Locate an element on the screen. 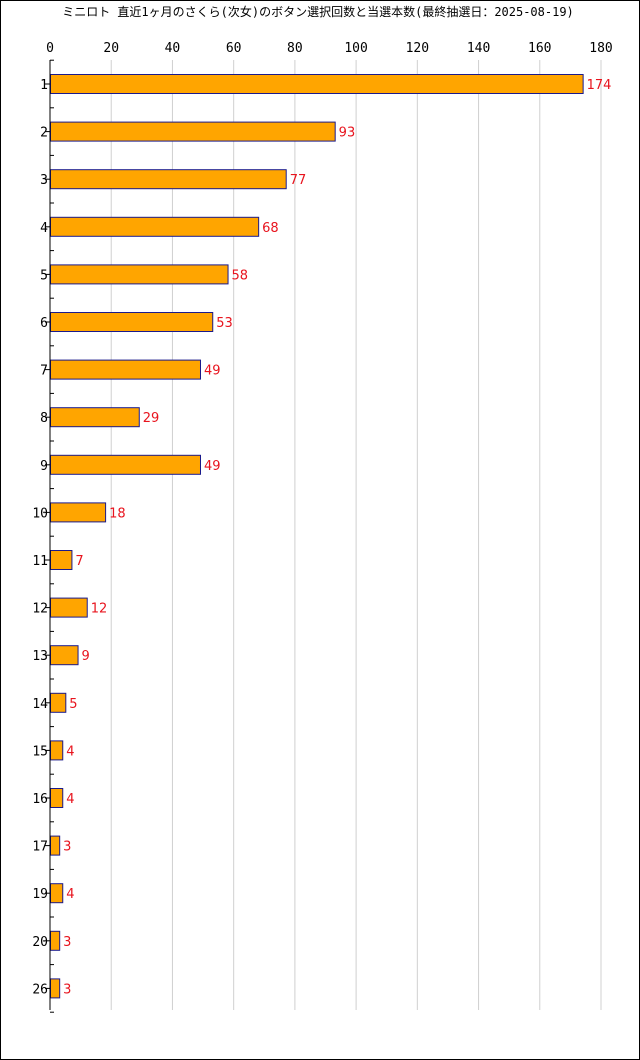 The height and width of the screenshot is (1060, 640). category-label: 2 is located at coordinates (44, 133).